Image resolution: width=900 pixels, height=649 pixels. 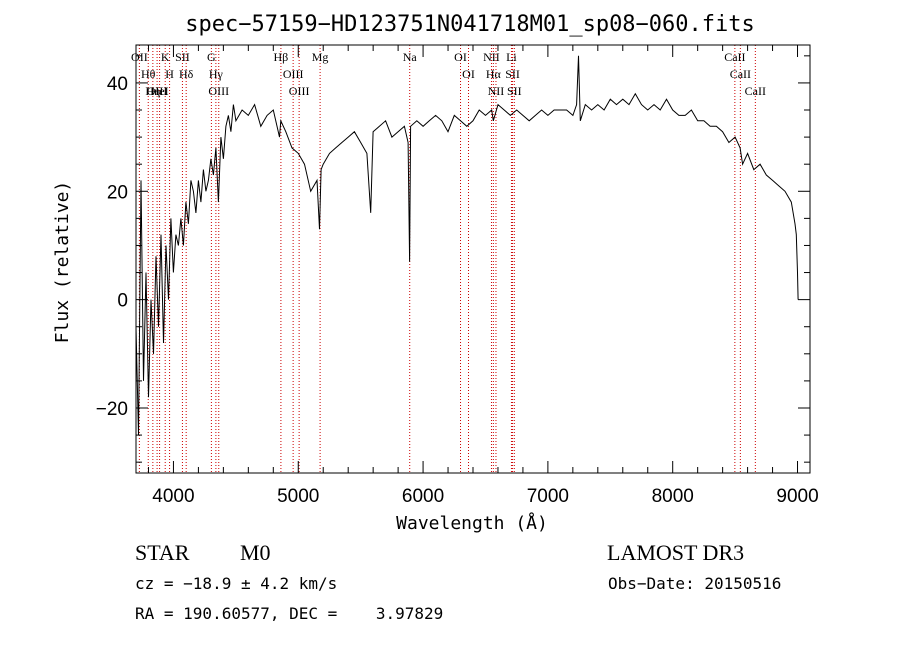 What do you see at coordinates (494, 74) in the screenshot?
I see `line-marker-label-Hα: Hα` at bounding box center [494, 74].